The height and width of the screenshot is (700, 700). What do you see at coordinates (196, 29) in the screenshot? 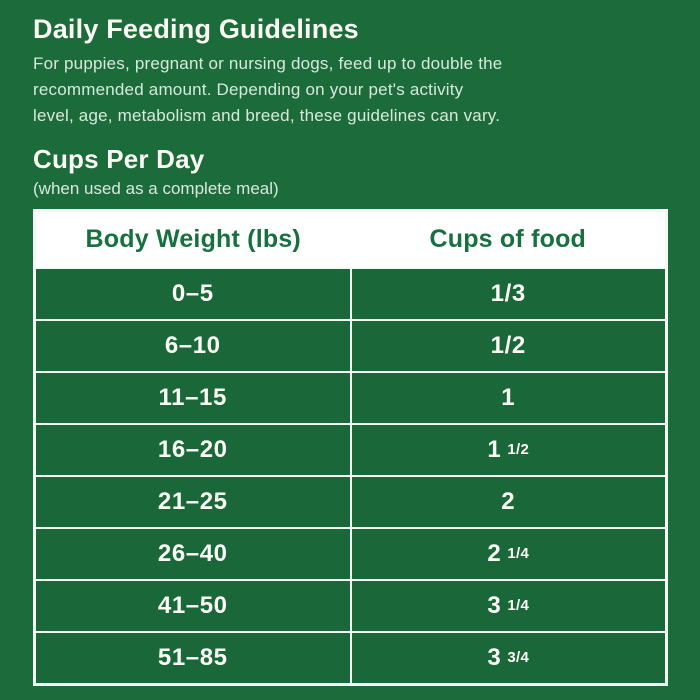
I see `page-title: Daily Feeding Guidelines` at bounding box center [196, 29].